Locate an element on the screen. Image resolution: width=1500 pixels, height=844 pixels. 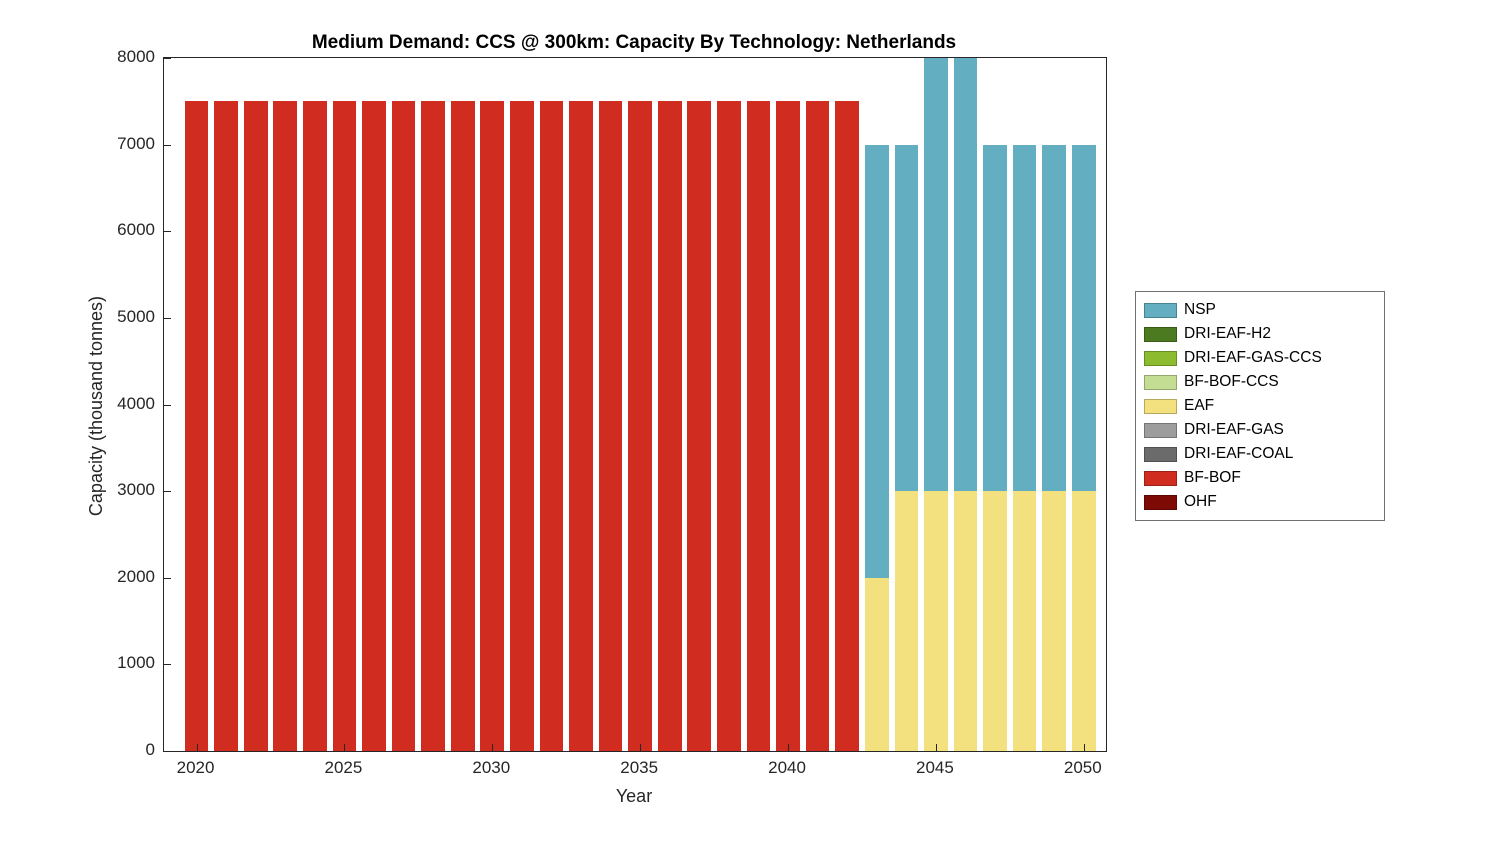
y-tick-label: 8000 is located at coordinates (136, 56).